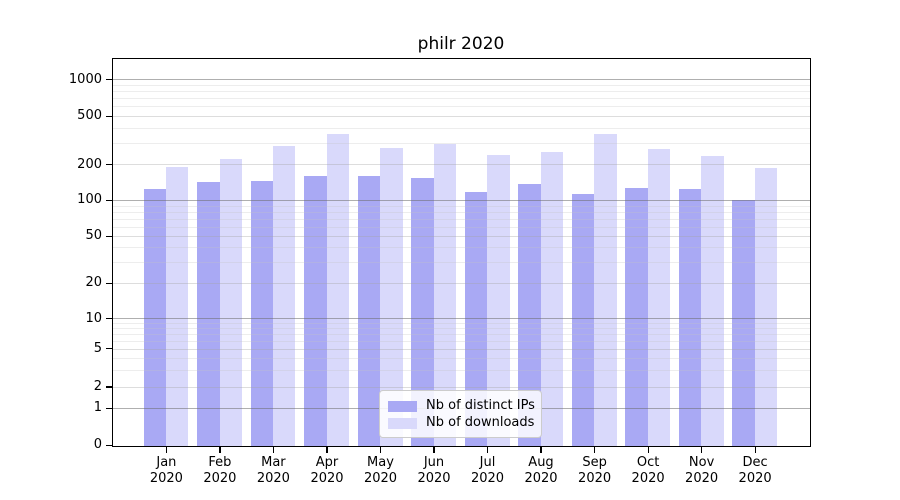 Image resolution: width=900 pixels, height=500 pixels. What do you see at coordinates (461, 44) in the screenshot?
I see `chart-title: philr 2020` at bounding box center [461, 44].